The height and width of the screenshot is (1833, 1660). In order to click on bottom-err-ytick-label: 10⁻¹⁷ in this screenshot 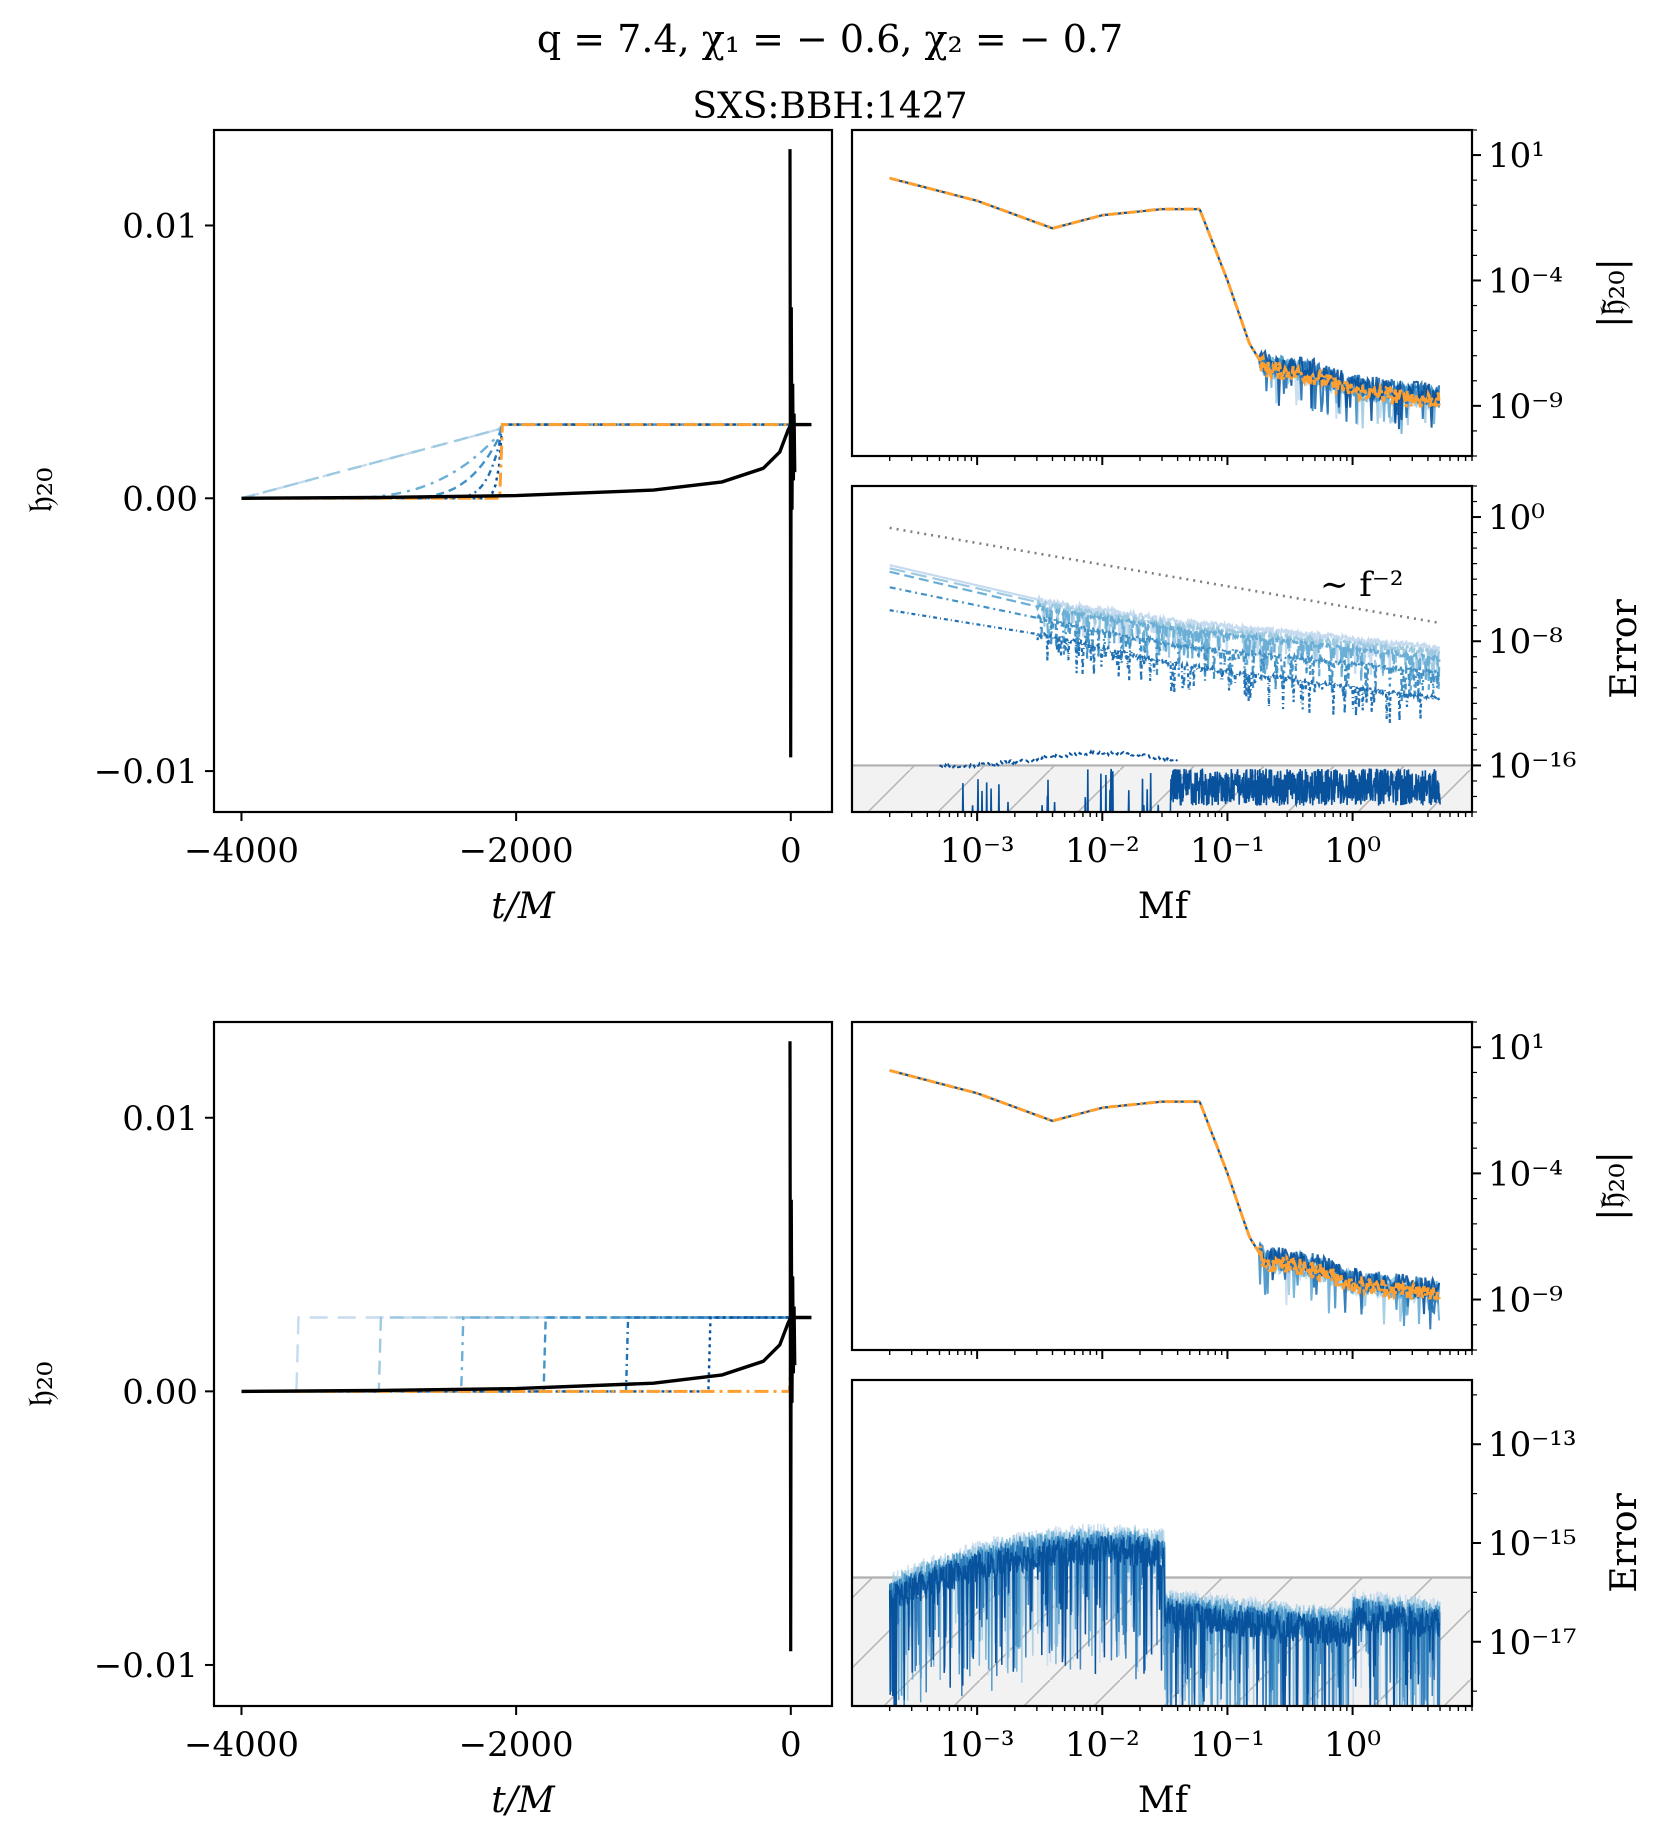, I will do `click(1532, 1643)`.